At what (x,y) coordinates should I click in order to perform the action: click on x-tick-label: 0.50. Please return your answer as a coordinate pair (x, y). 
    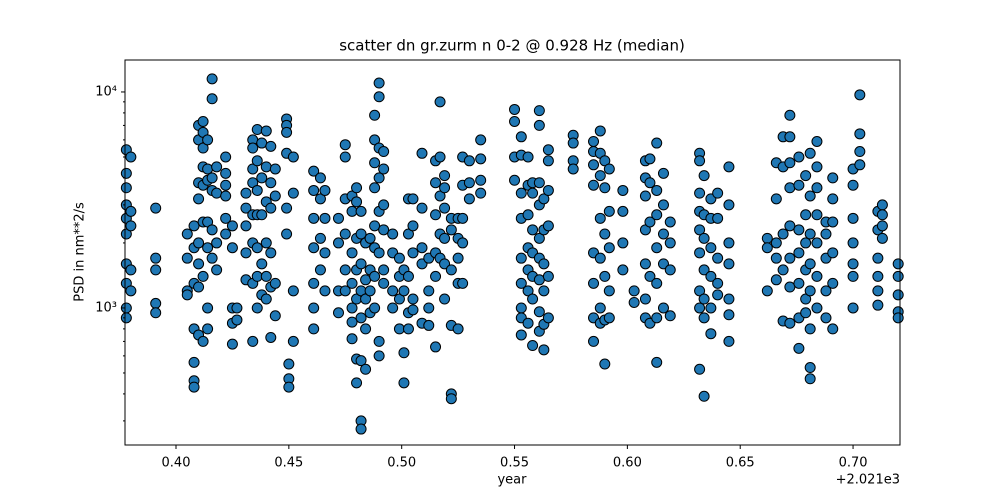
    Looking at the image, I should click on (401, 463).